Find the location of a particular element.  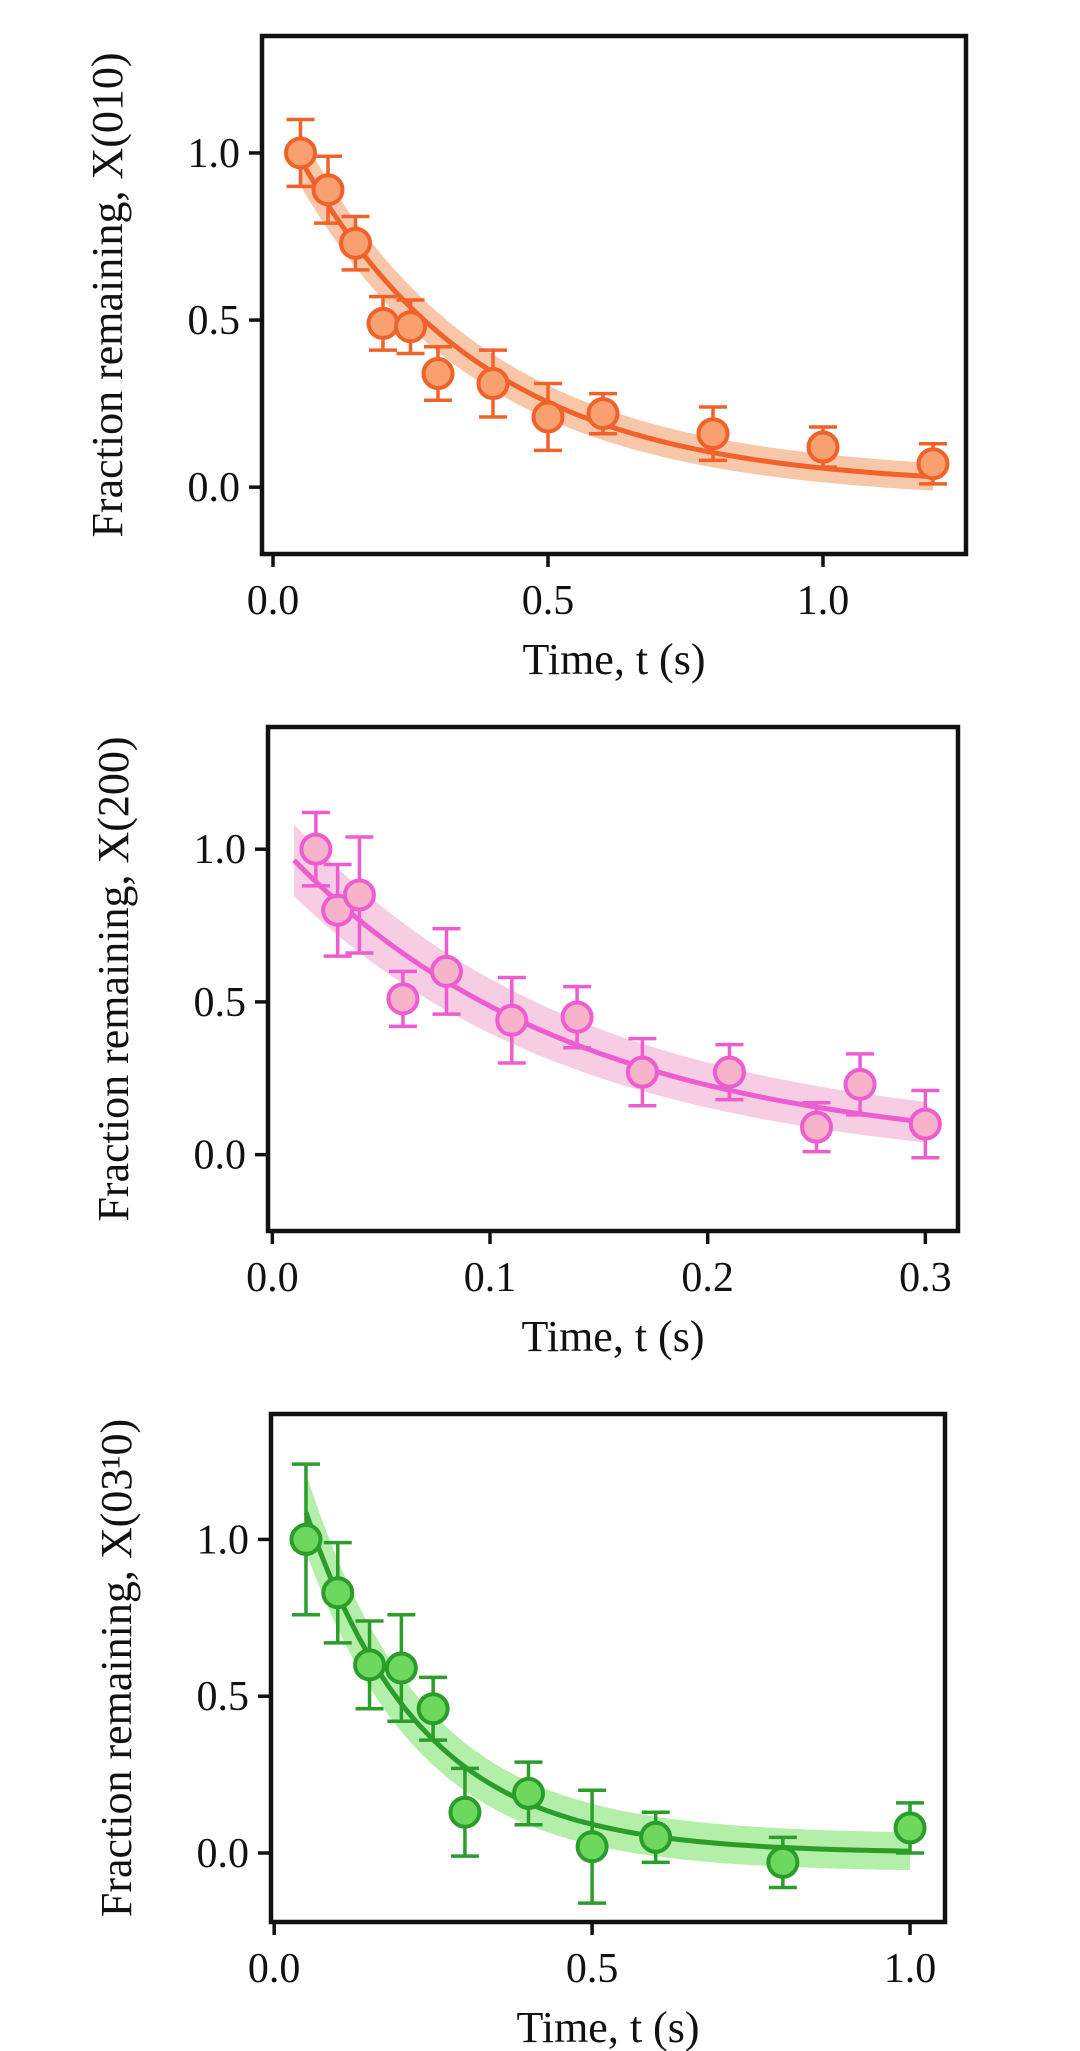

x-tick-label: 0.5 is located at coordinates (548, 601).